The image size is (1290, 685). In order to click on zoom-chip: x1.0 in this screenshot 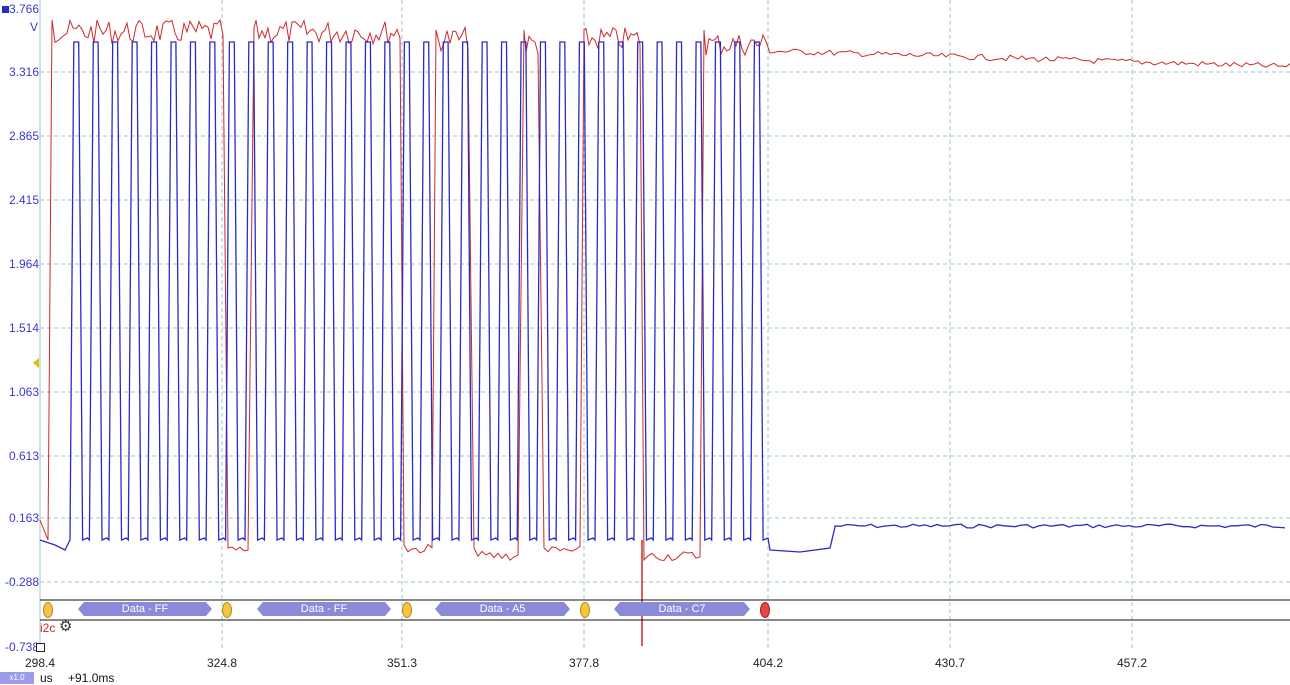, I will do `click(17, 678)`.